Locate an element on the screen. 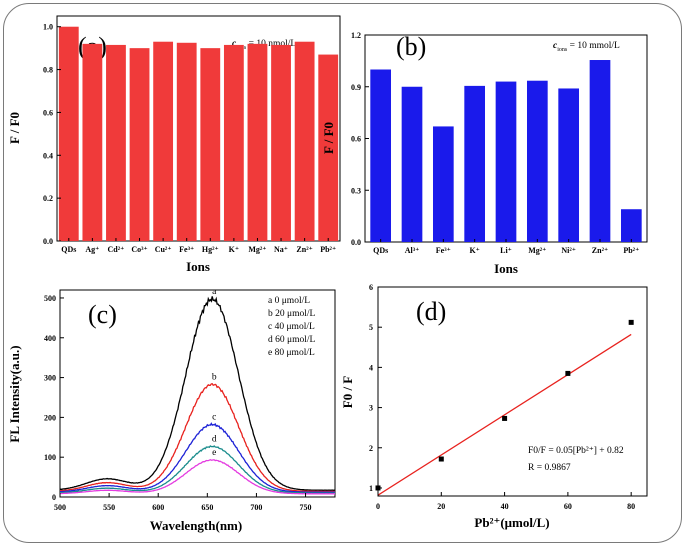 The width and height of the screenshot is (687, 548). panel-c-curve-label-c: c is located at coordinates (214, 418).